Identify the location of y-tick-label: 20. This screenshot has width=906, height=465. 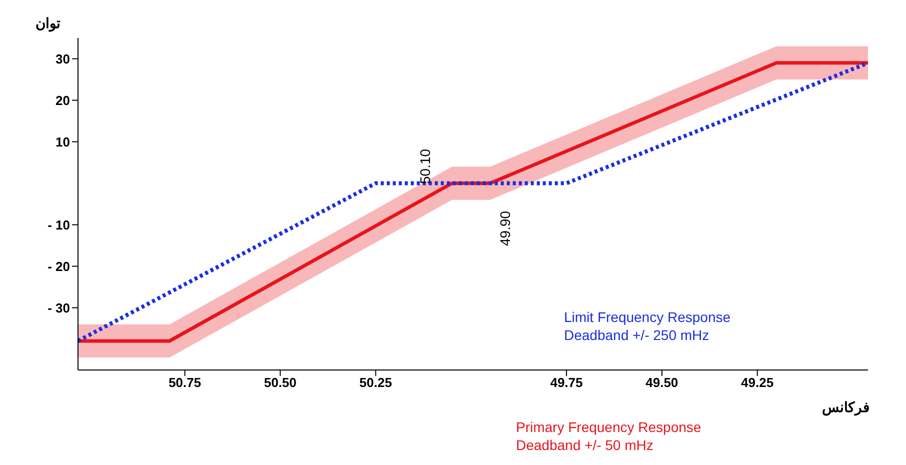
(63, 100).